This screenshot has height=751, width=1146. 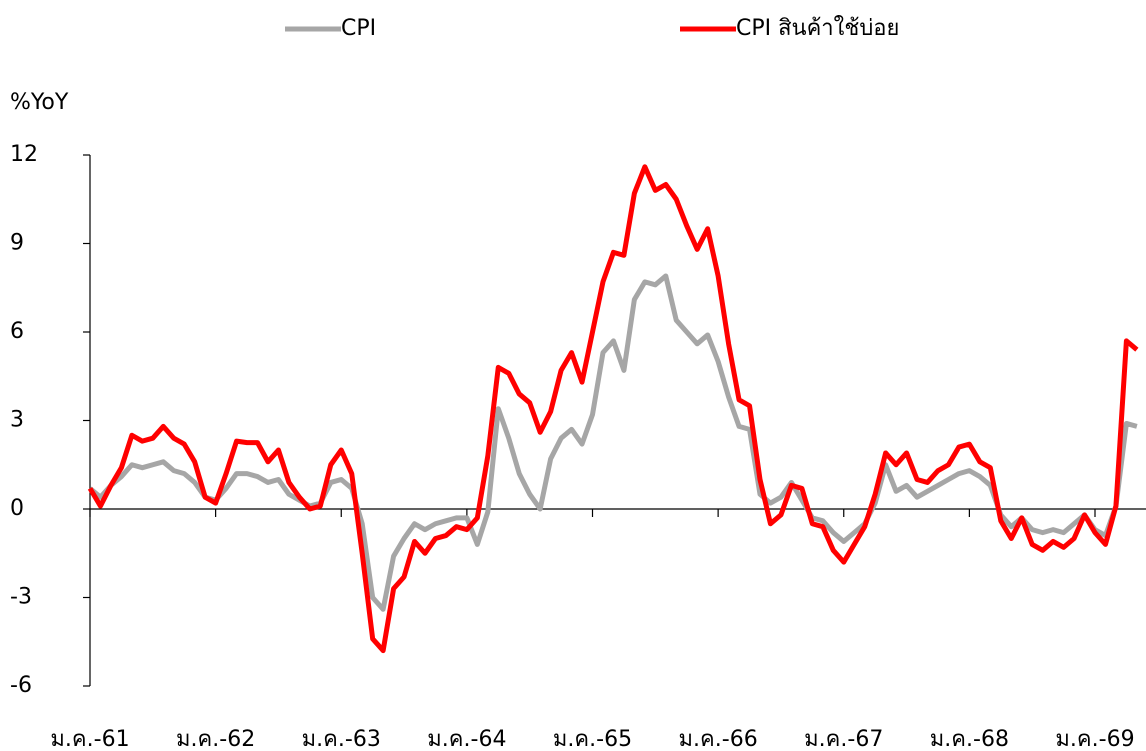 I want to click on x-tick-label: ม.ค.-64, so click(x=466, y=739).